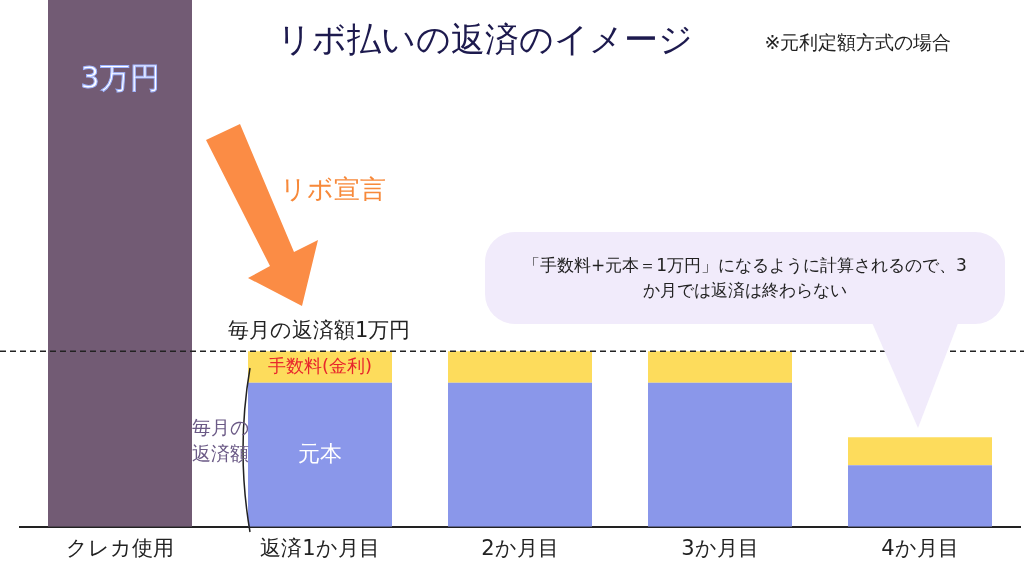  I want to click on data-label: 3万円, so click(120, 77).